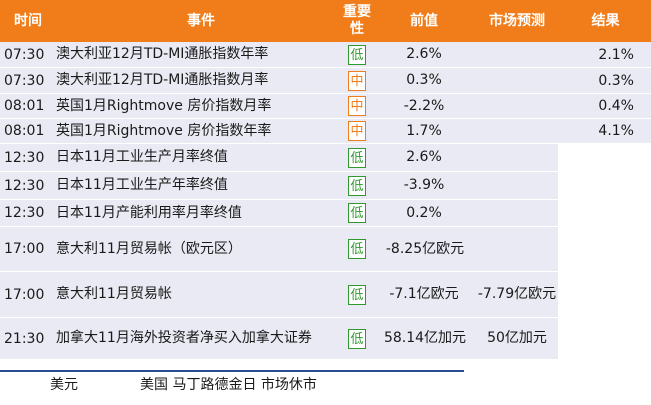 Image resolution: width=651 pixels, height=405 pixels. Describe the element at coordinates (424, 294) in the screenshot. I see `row-previous: -7.1亿欧元` at that location.